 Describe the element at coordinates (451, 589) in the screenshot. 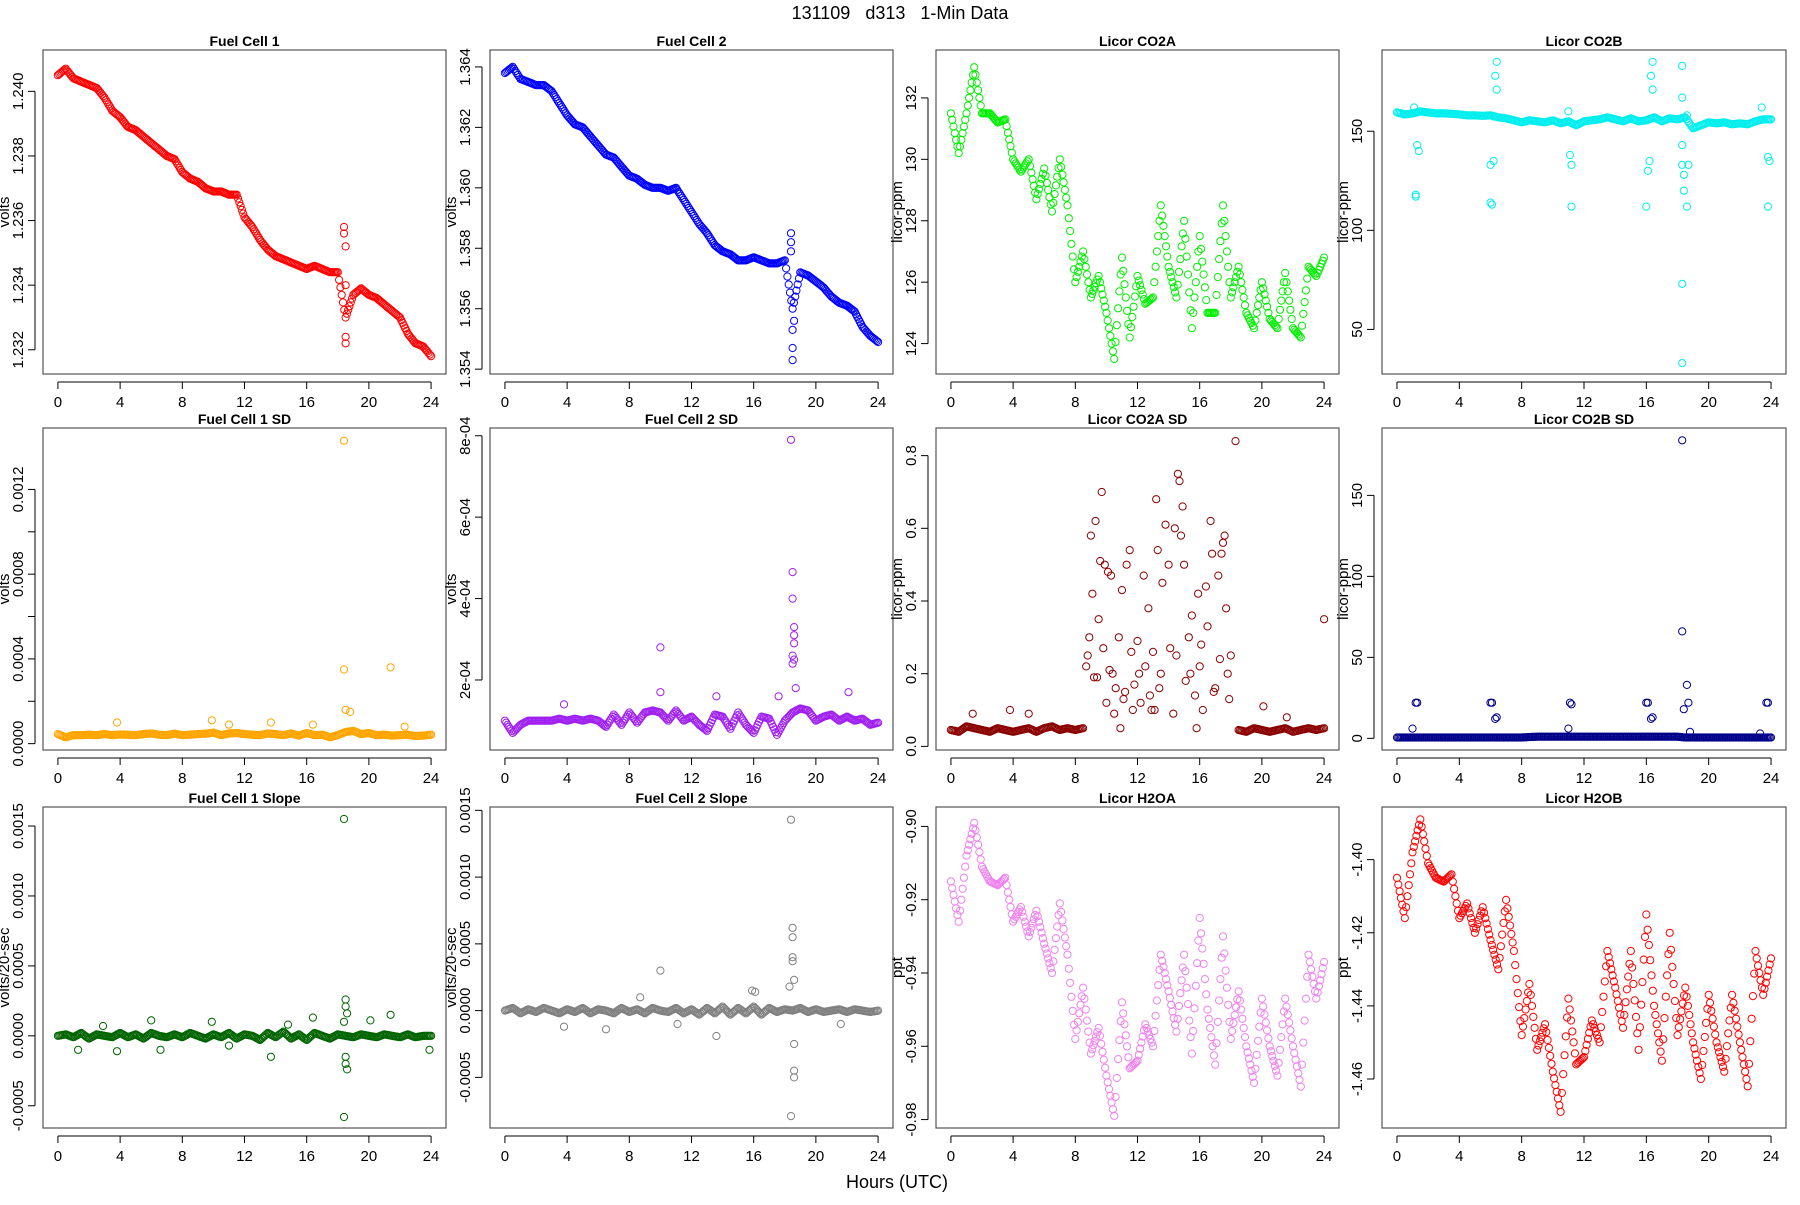

I see `y-axis-title: volts` at that location.